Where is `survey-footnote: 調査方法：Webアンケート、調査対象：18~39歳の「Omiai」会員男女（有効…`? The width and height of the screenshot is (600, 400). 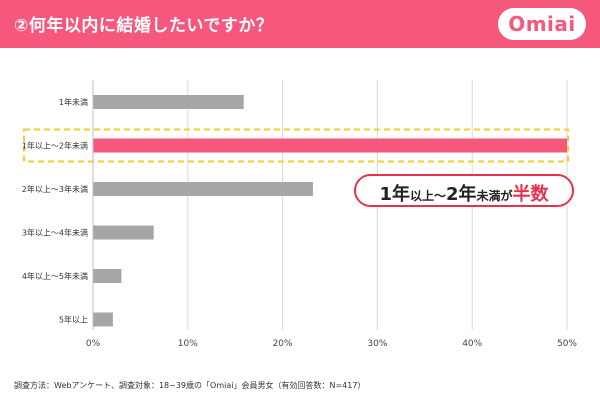
survey-footnote: 調査方法：Webアンケート、調査対象：18~39歳の「Omiai」会員男女（有効… is located at coordinates (190, 385).